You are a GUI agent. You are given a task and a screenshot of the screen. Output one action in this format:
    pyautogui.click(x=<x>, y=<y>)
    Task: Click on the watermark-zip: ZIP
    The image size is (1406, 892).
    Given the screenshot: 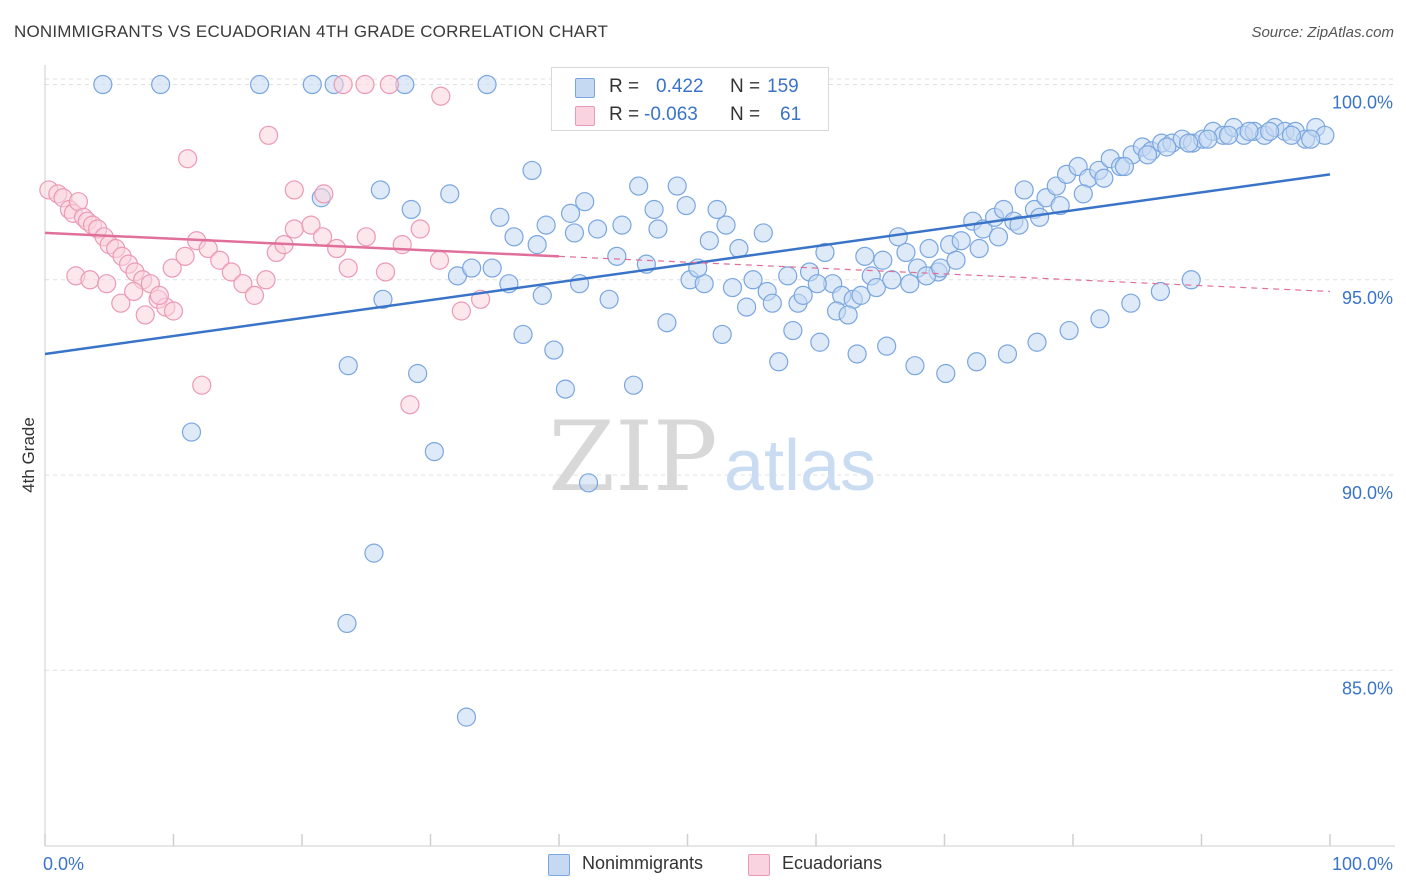 What is the action you would take?
    pyautogui.click(x=632, y=457)
    